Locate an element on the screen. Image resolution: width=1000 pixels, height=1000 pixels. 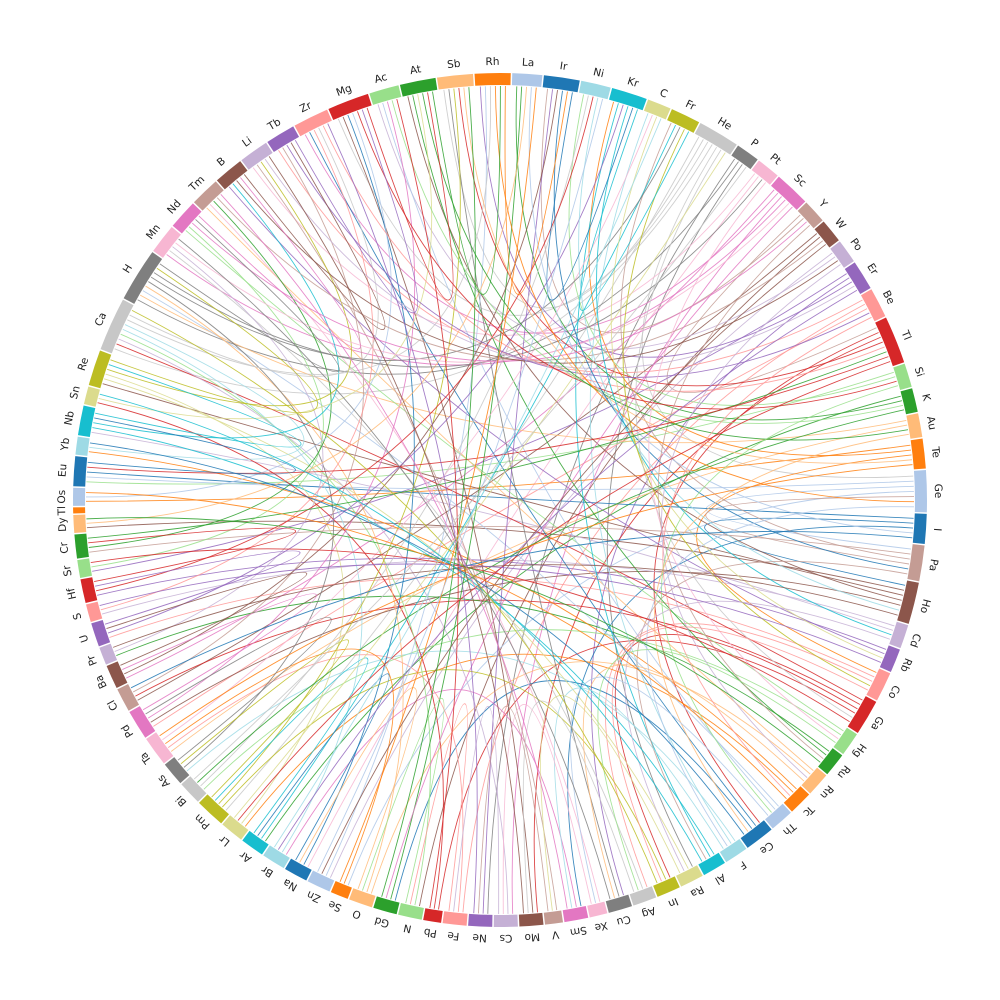
node-label-sm: Sm is located at coordinates (578, 931).